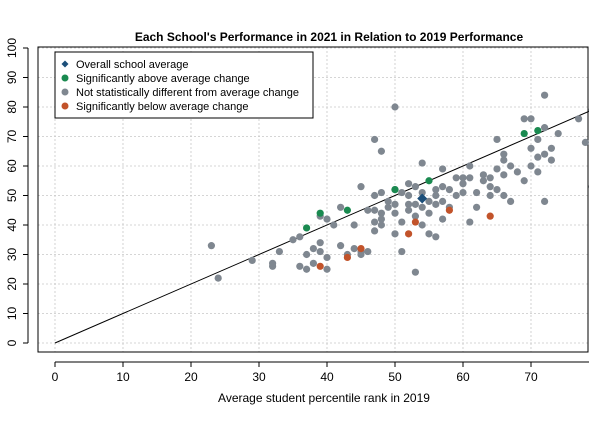 This screenshot has width=589, height=442. Describe the element at coordinates (12, 284) in the screenshot. I see `y-tick-label: 20` at that location.